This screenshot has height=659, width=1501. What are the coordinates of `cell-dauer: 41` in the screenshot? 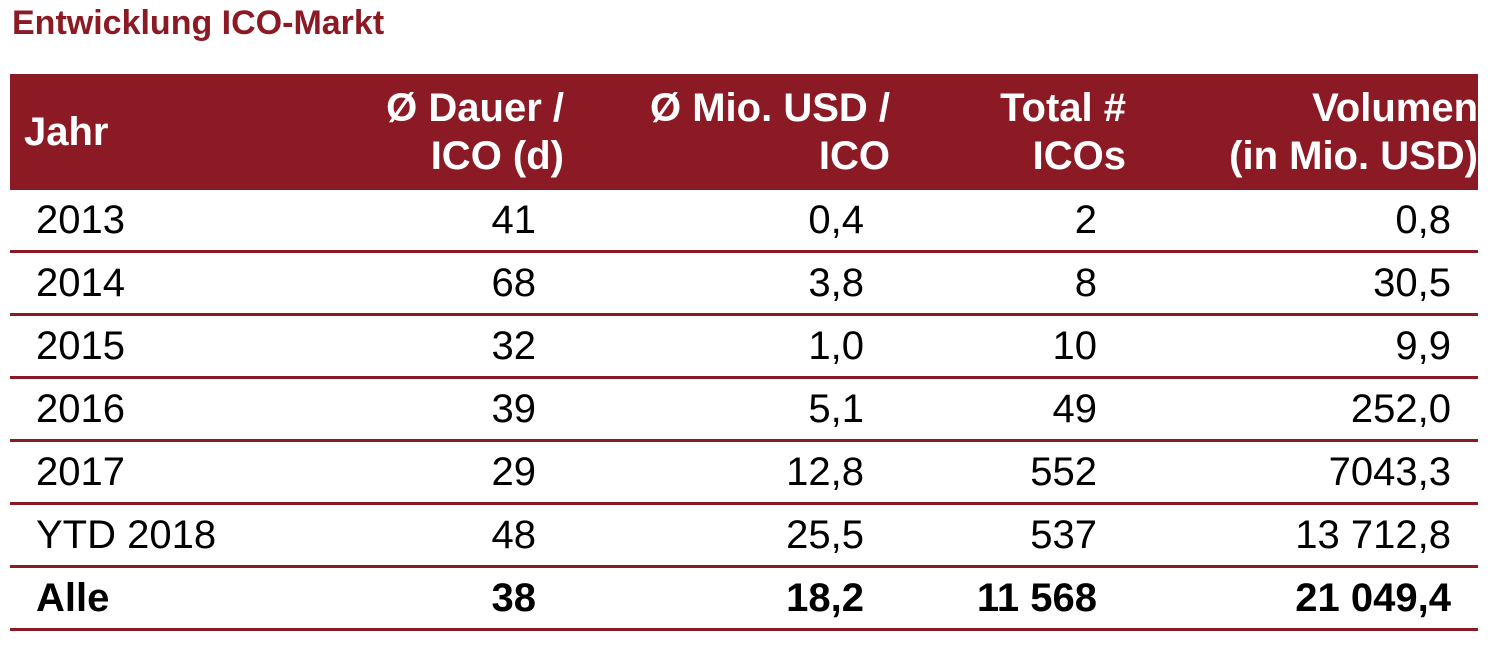 It's located at (514, 220).